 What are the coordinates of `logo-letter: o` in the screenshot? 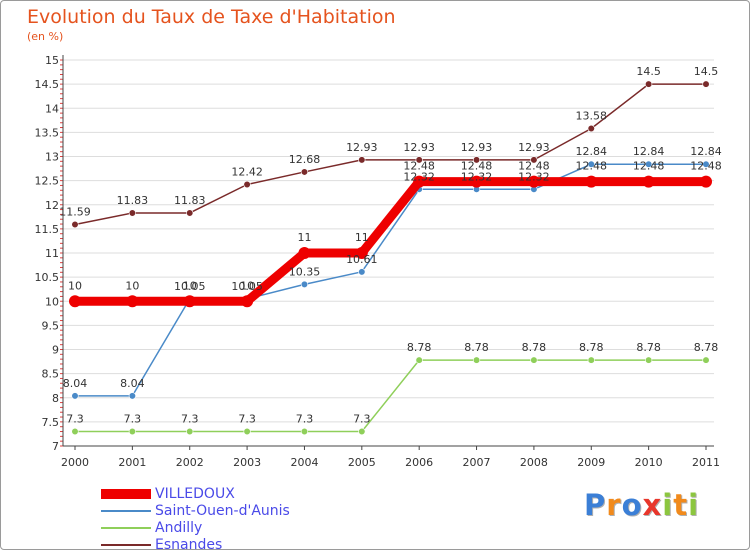 It's located at (632, 505).